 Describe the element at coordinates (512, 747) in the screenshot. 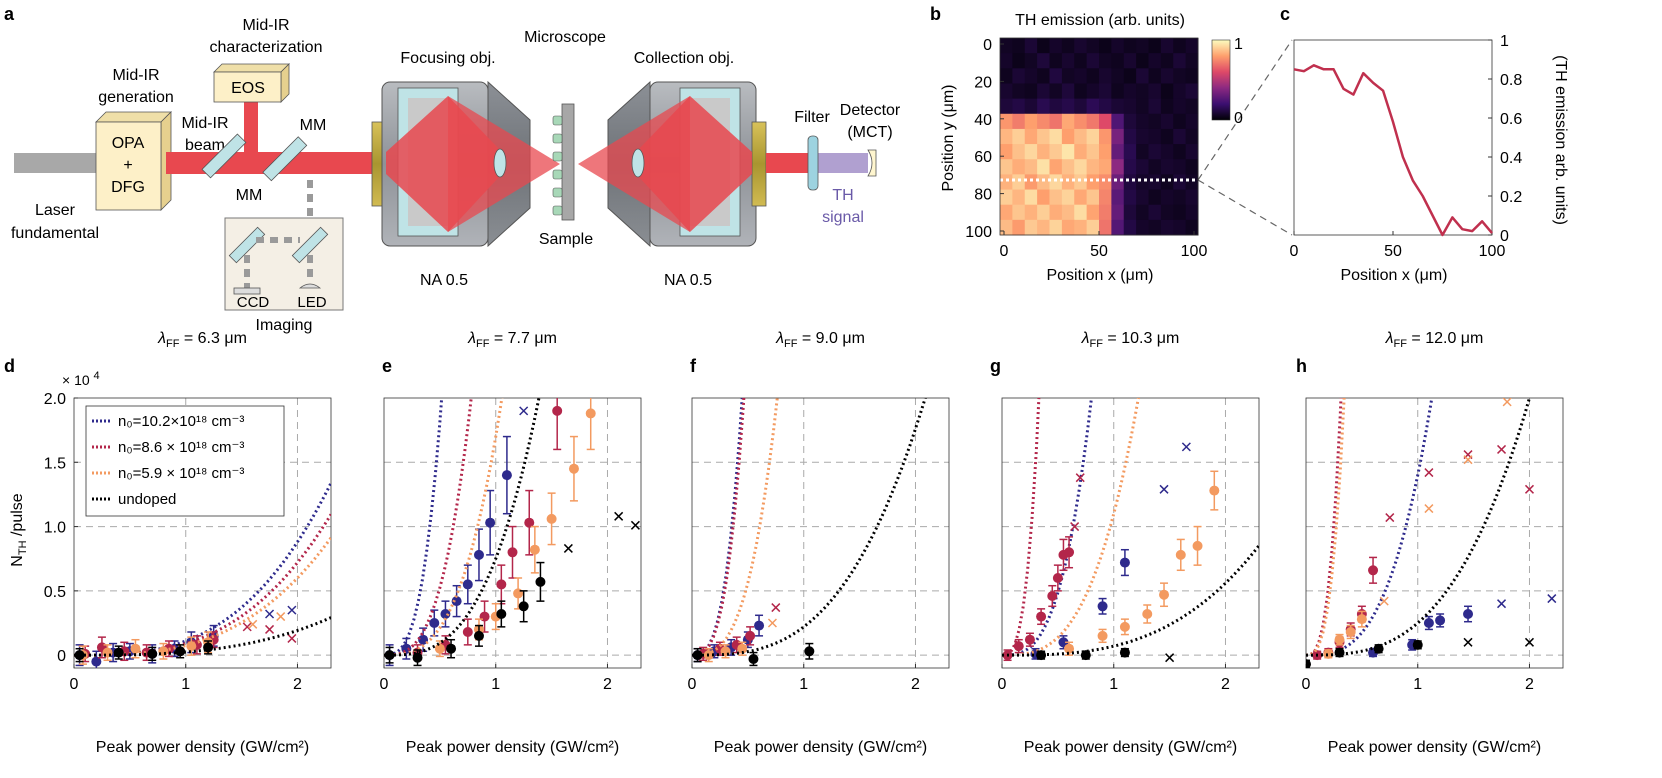

I see `xlabel: Peak power density (GW/cm²)` at that location.